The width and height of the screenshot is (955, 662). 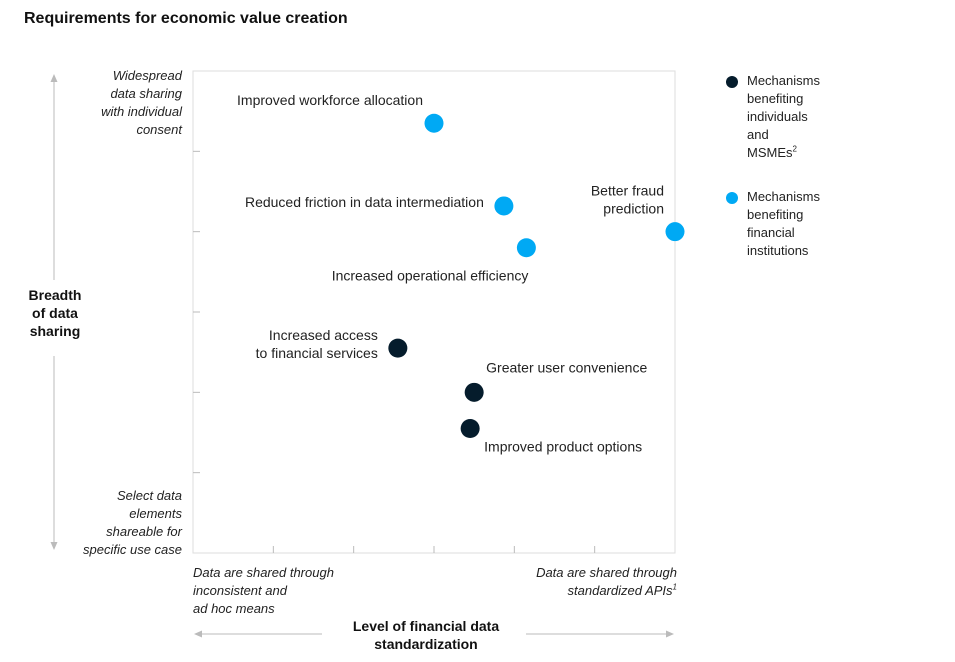 What do you see at coordinates (430, 276) in the screenshot?
I see `data-label: Increased operational efficiency` at bounding box center [430, 276].